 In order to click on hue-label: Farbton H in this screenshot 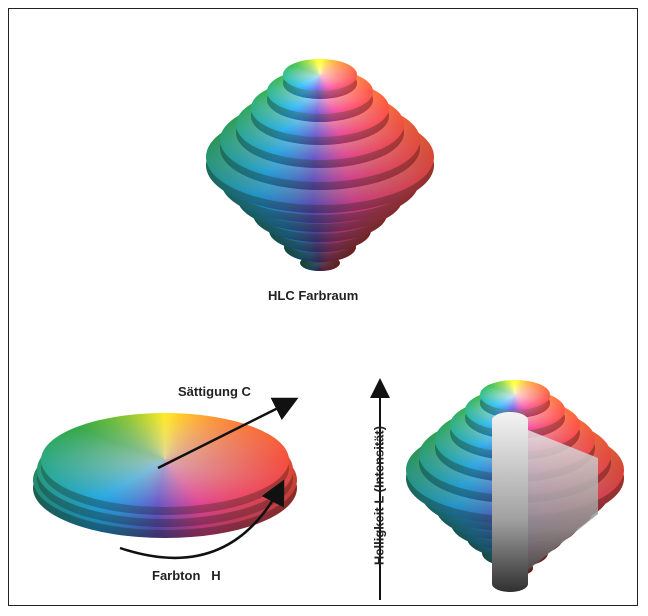, I will do `click(186, 575)`.